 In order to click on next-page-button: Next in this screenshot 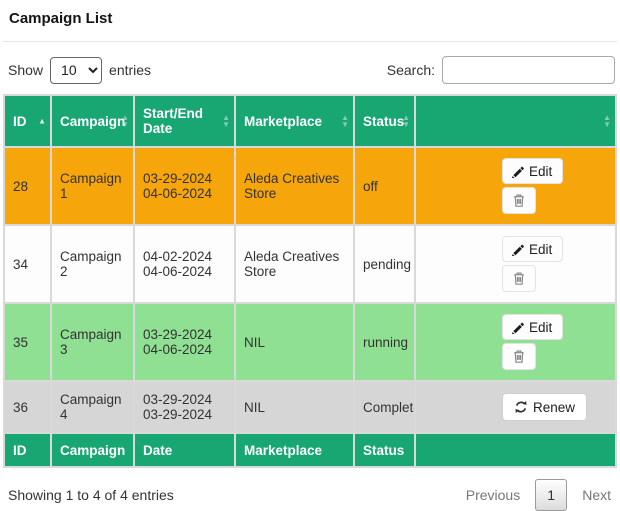, I will do `click(596, 495)`.